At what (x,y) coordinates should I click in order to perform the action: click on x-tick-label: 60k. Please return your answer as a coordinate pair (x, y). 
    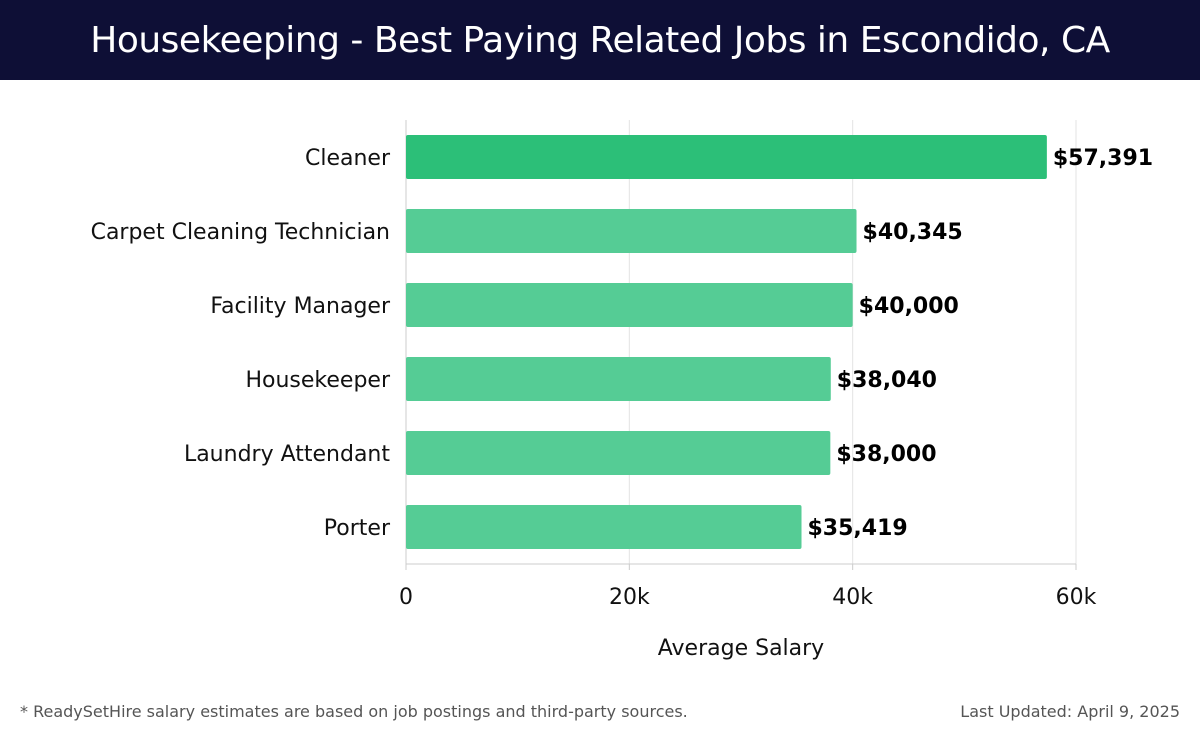
    Looking at the image, I should click on (1076, 597).